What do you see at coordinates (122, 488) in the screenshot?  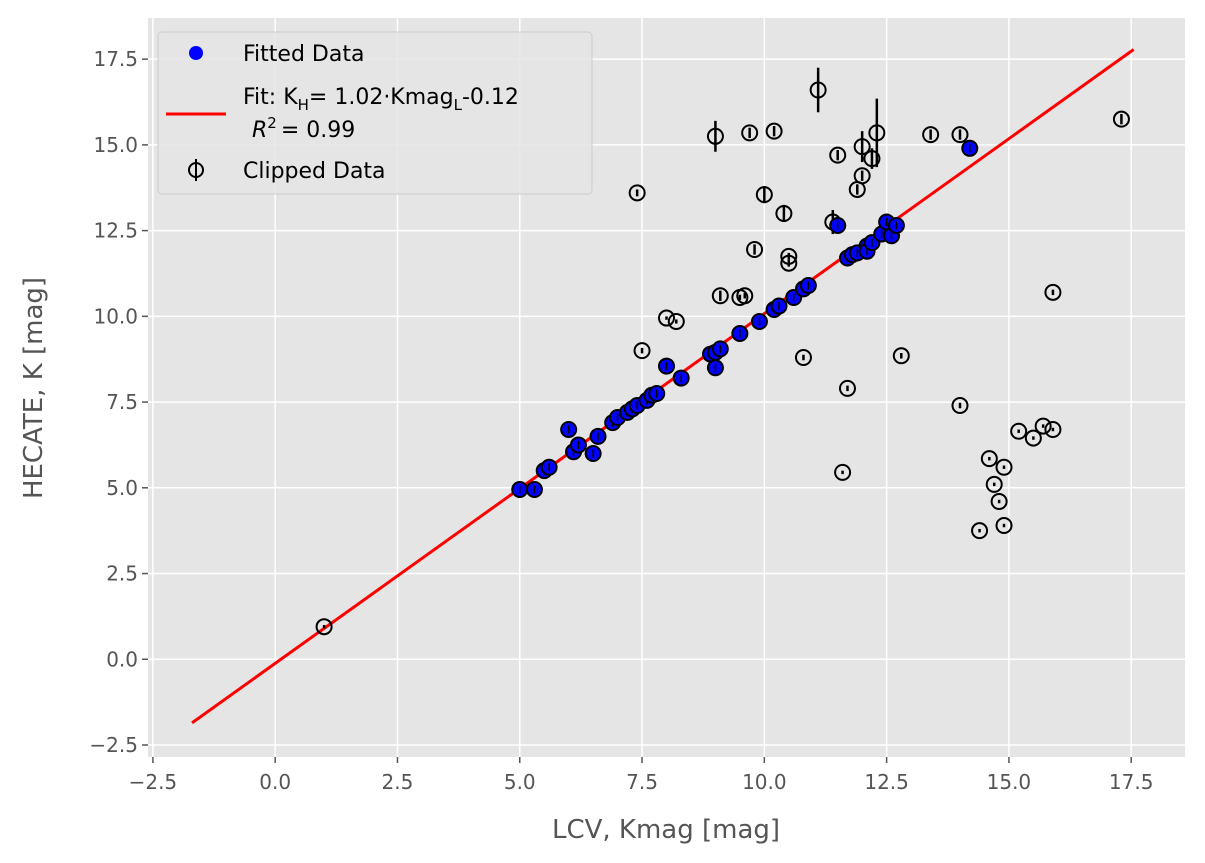 I see `y-tick-label: 5.0` at bounding box center [122, 488].